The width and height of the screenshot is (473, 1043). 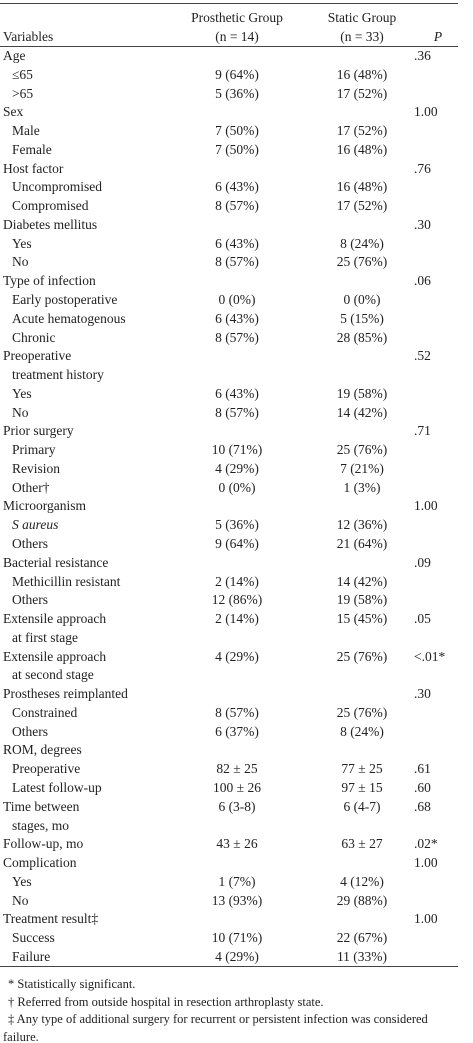 What do you see at coordinates (40, 863) in the screenshot?
I see `group-label: Complication` at bounding box center [40, 863].